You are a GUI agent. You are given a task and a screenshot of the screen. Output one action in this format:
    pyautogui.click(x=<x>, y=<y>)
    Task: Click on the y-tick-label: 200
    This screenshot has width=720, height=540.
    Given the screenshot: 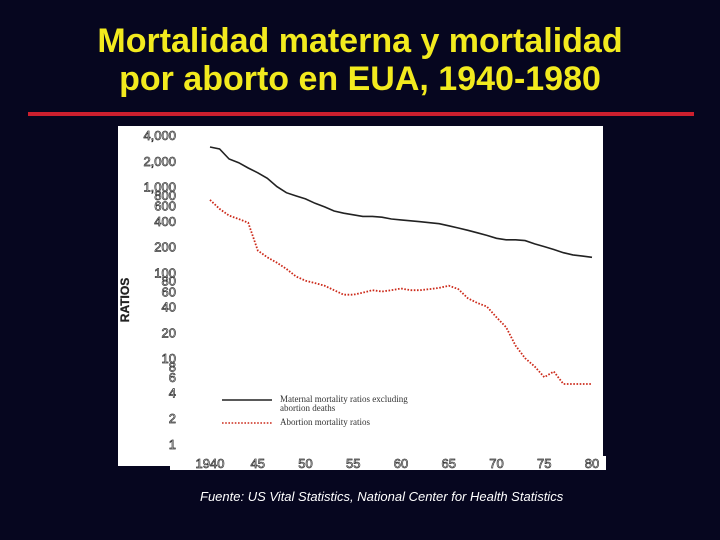 What is the action you would take?
    pyautogui.click(x=165, y=247)
    